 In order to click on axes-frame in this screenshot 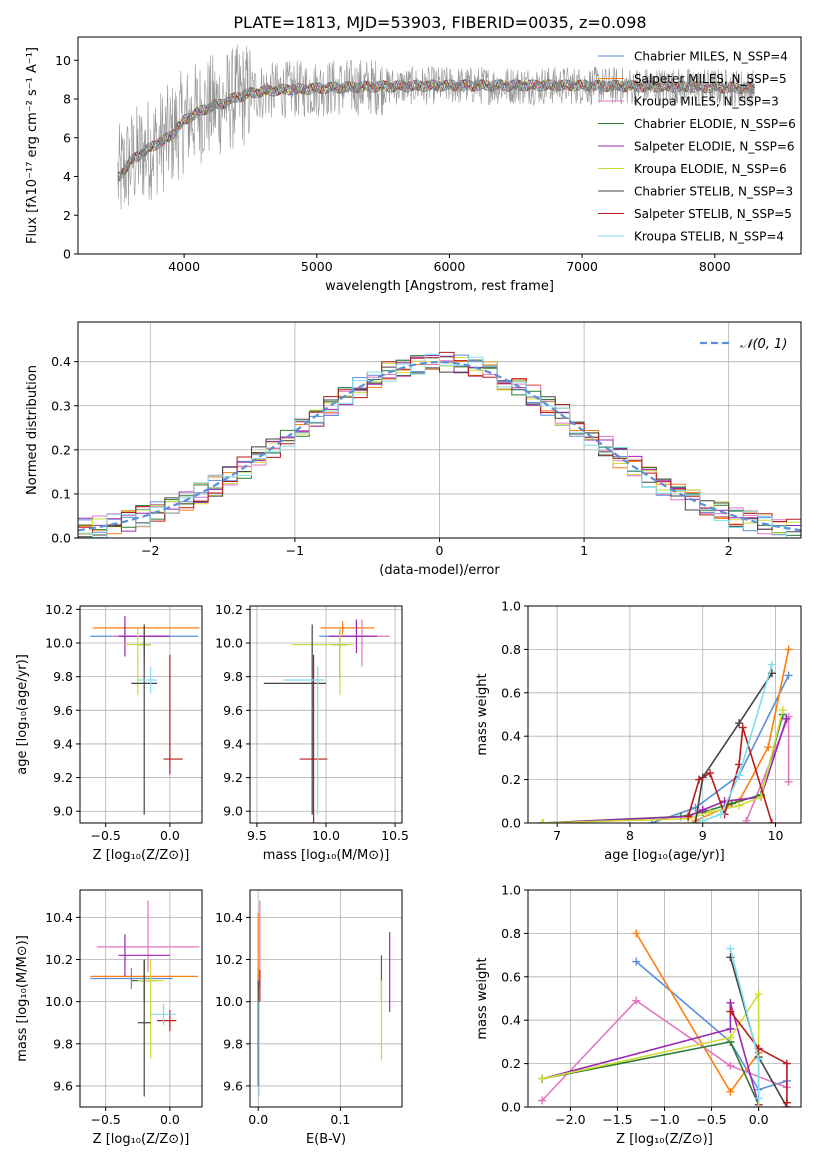, I will do `click(141, 714)`.